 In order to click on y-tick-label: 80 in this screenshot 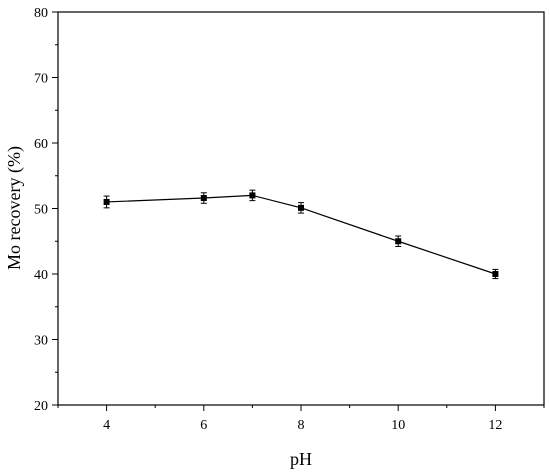, I will do `click(41, 13)`.